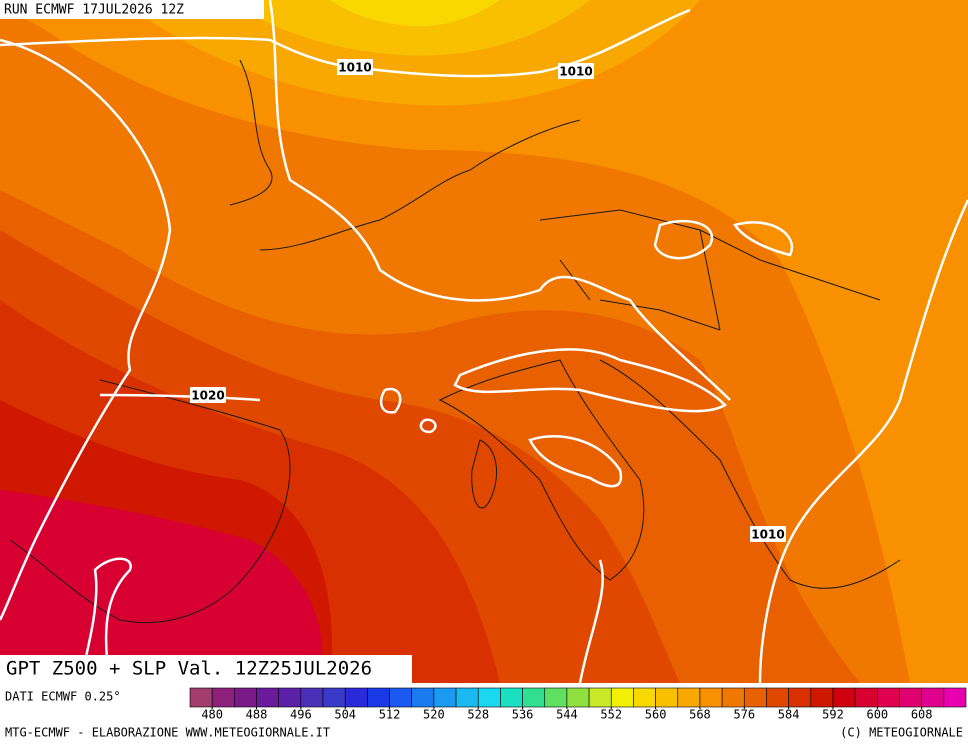 This screenshot has height=745, width=968. Describe the element at coordinates (700, 715) in the screenshot. I see `colorbar-tick-label: 568` at that location.